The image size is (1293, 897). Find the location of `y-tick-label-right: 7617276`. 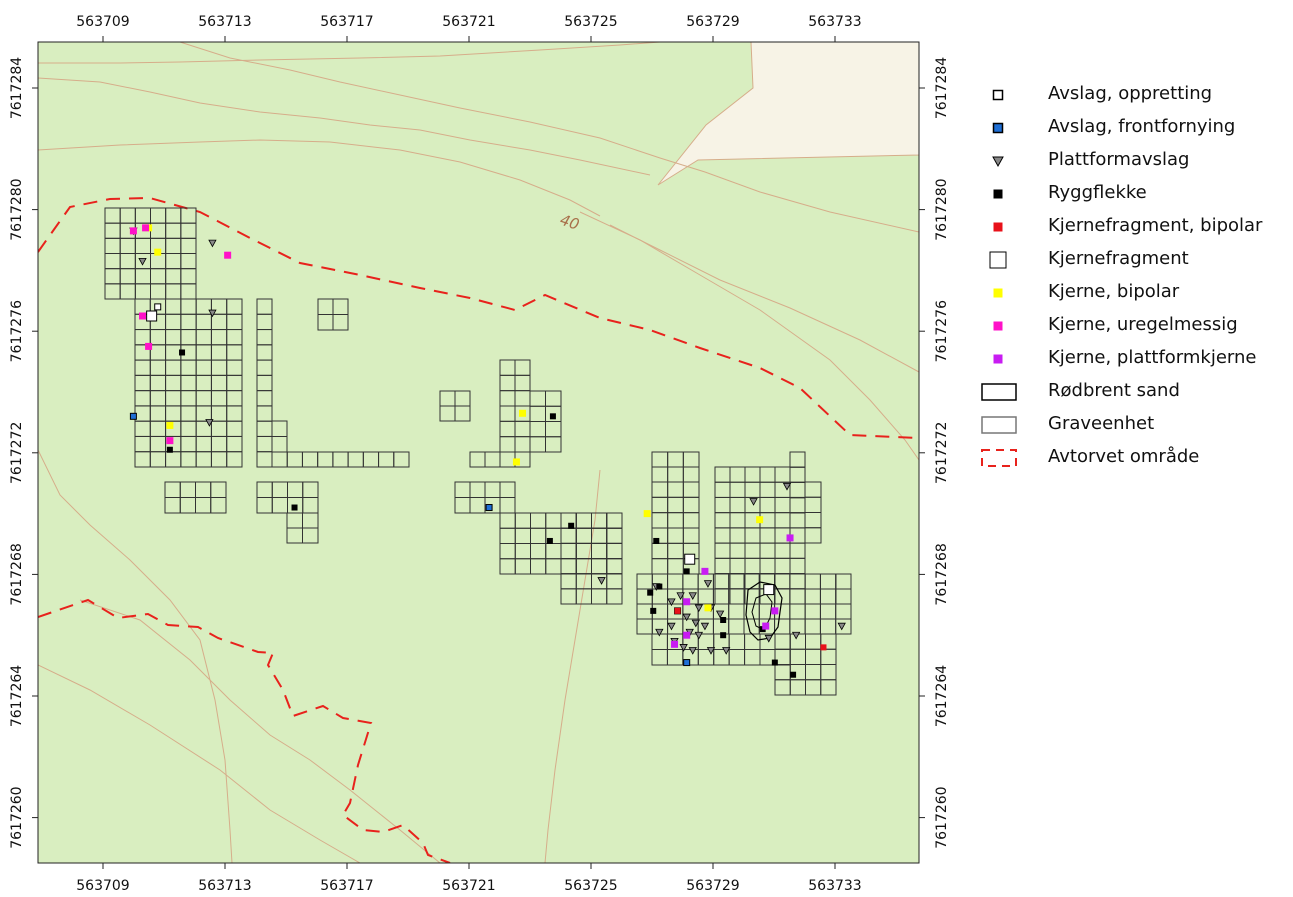

y-tick-label-right: 7617276 is located at coordinates (942, 331).